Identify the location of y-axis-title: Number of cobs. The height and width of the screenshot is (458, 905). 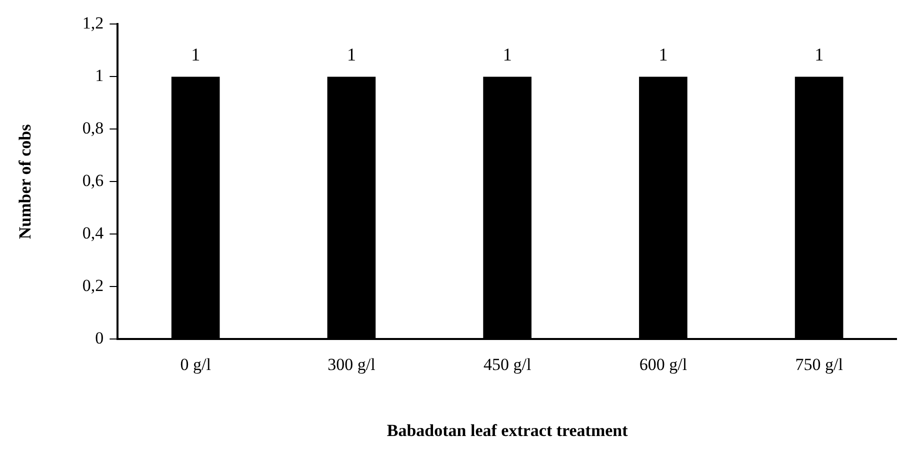
(25, 182).